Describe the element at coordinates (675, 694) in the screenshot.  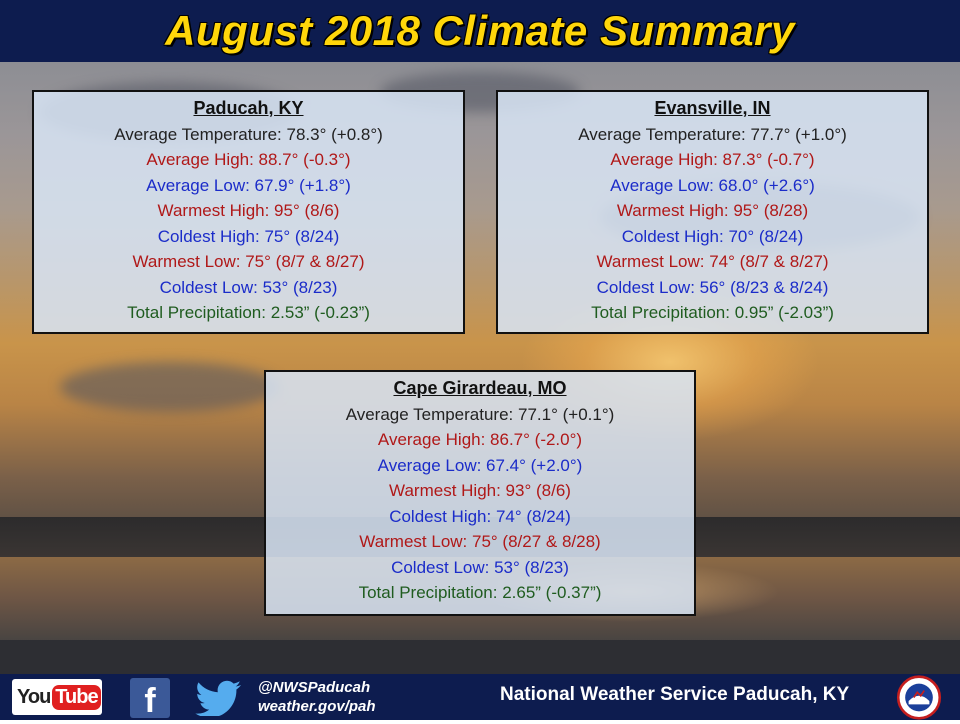
I see `office-name: National Weather Service Paducah, KY` at that location.